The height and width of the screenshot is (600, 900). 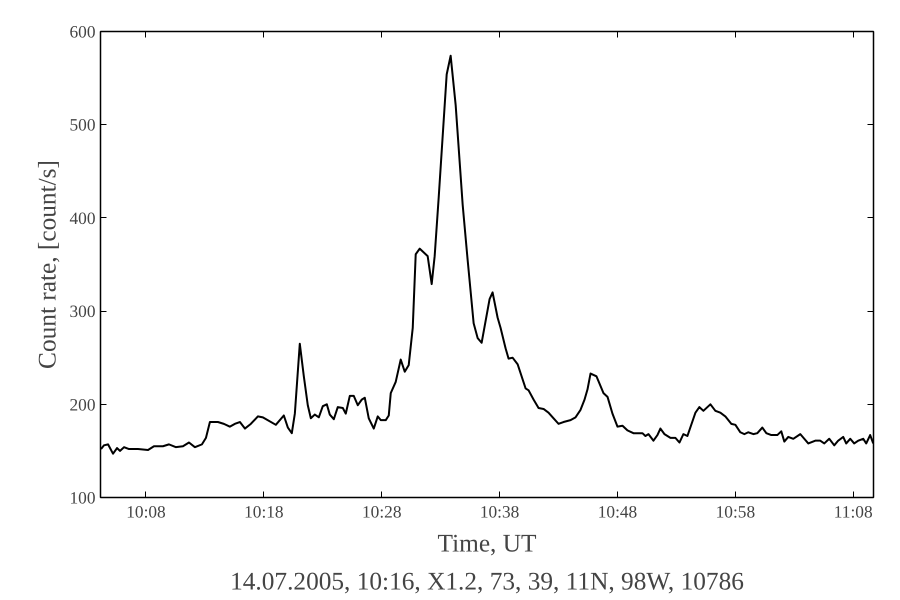 What do you see at coordinates (264, 512) in the screenshot?
I see `x-tick-label: 10:18` at bounding box center [264, 512].